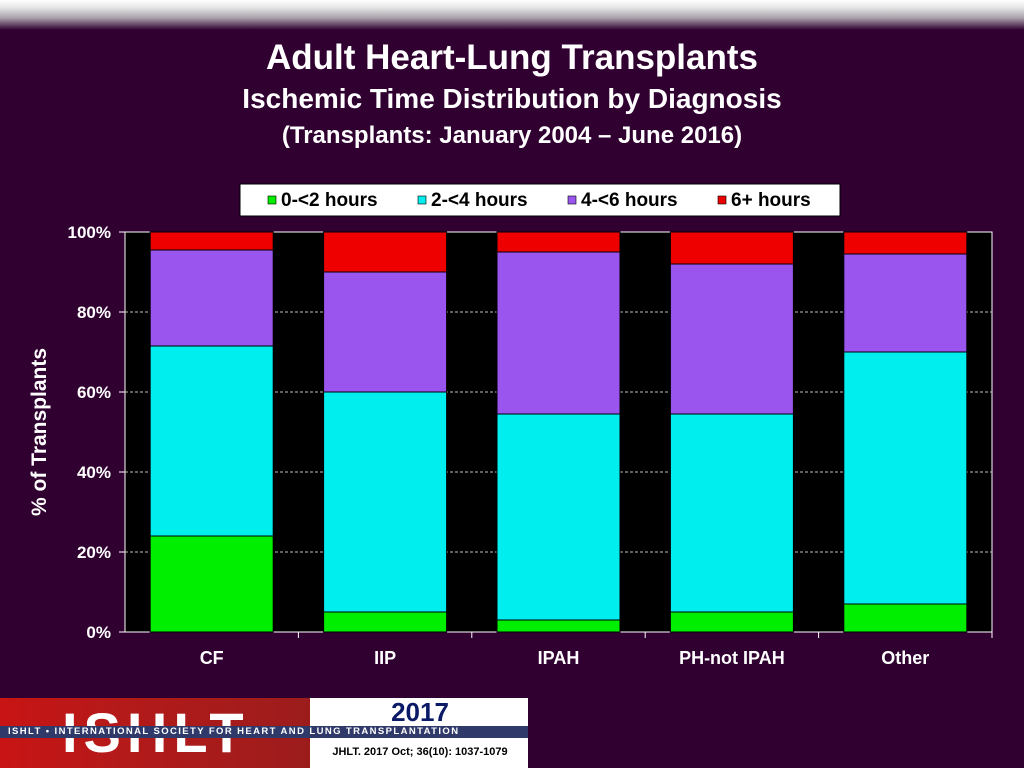 Image resolution: width=1024 pixels, height=768 pixels. What do you see at coordinates (94, 552) in the screenshot?
I see `y-tick-label: 20%` at bounding box center [94, 552].